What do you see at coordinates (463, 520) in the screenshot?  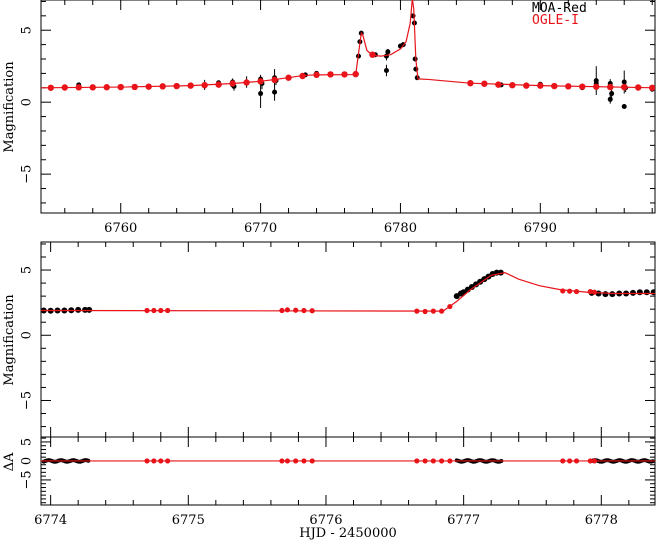 I see `x-tick-label: 6777` at bounding box center [463, 520].